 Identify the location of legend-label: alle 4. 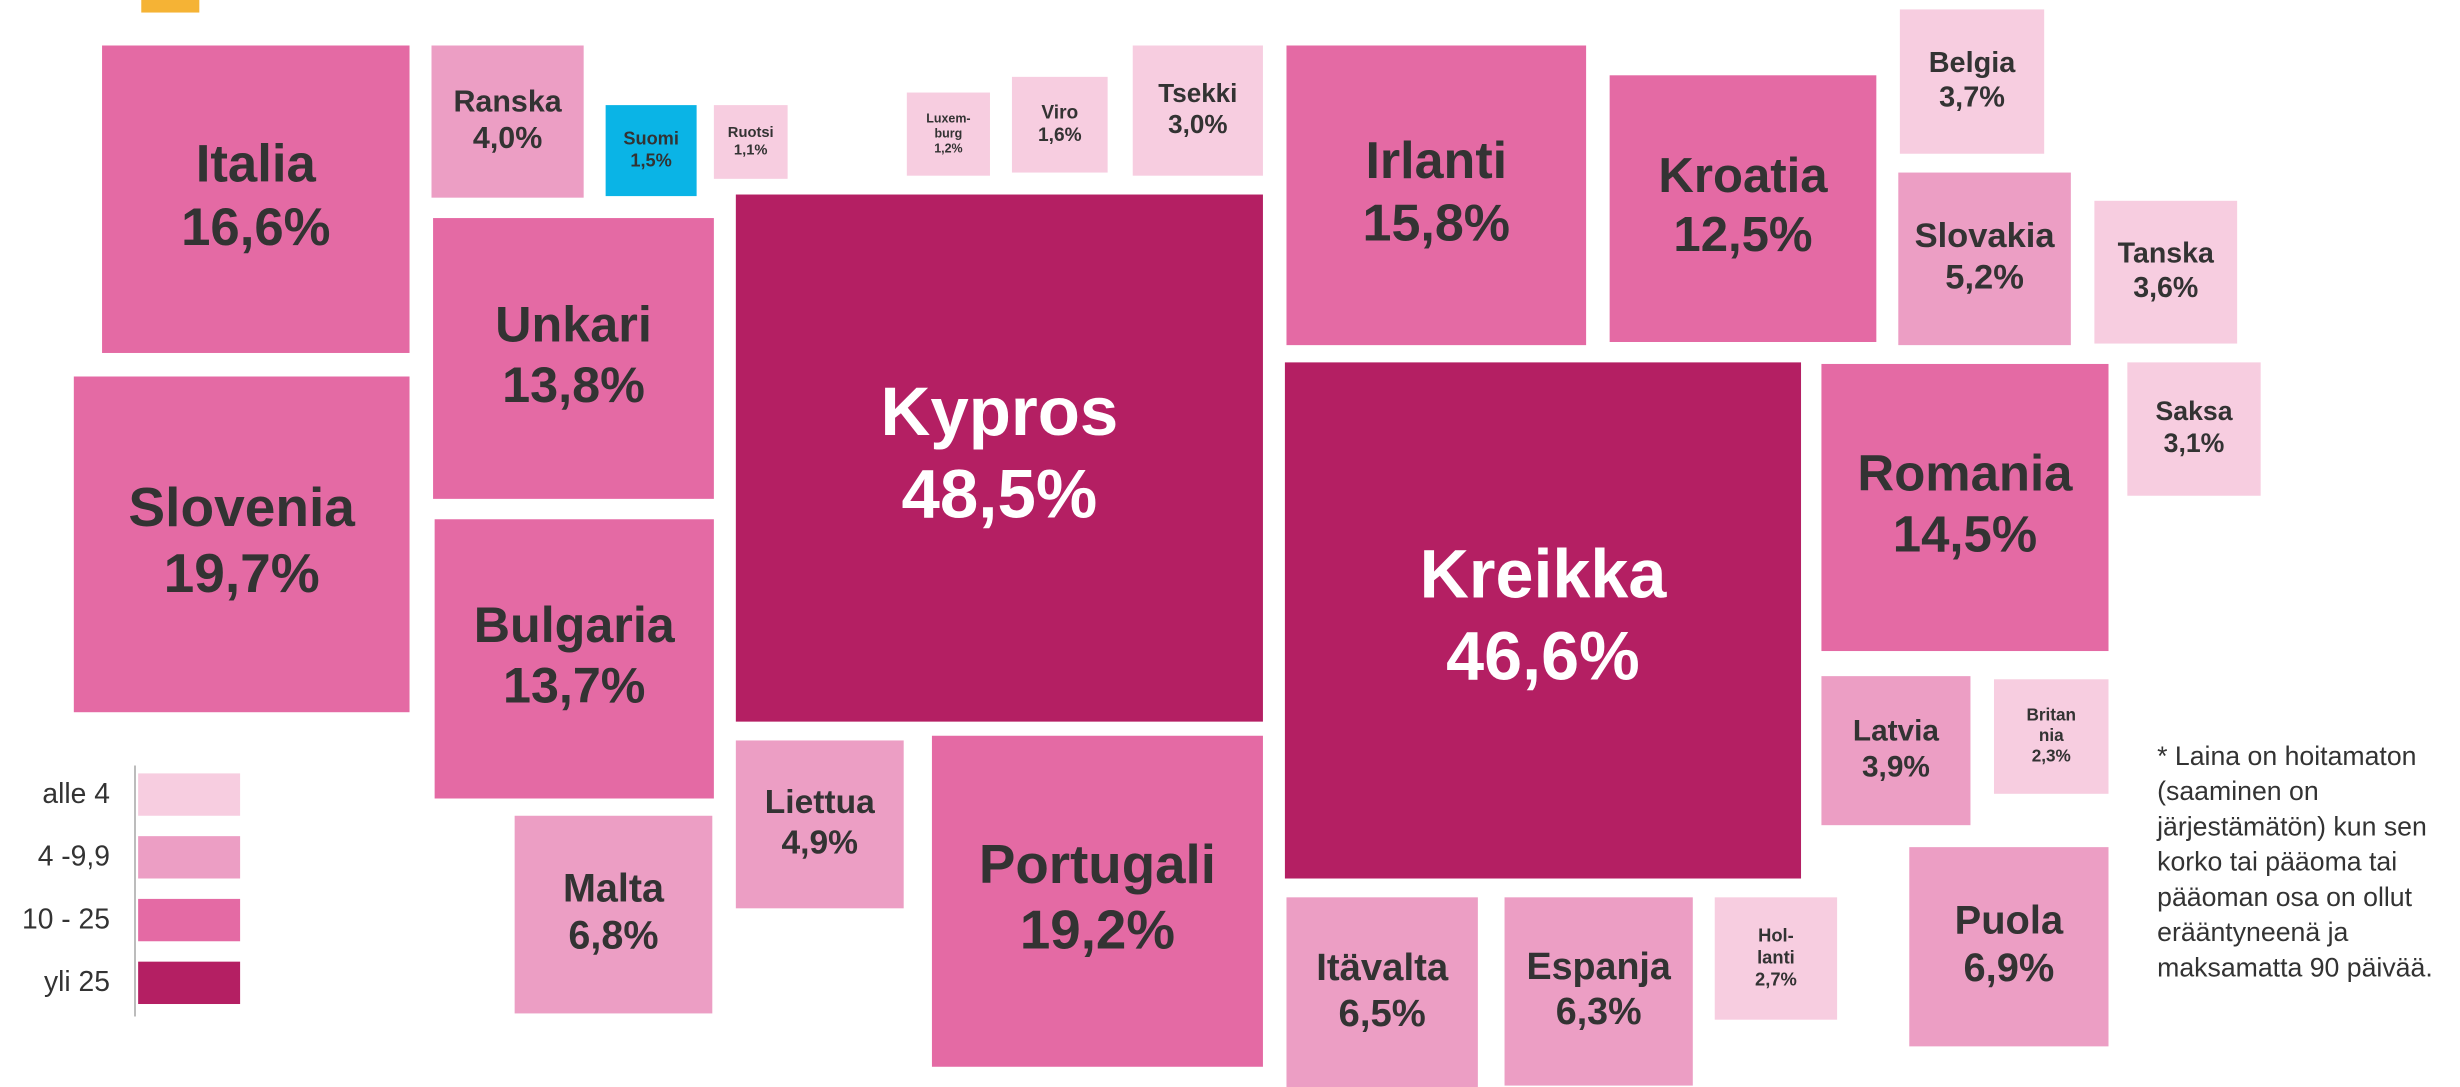
(75, 793).